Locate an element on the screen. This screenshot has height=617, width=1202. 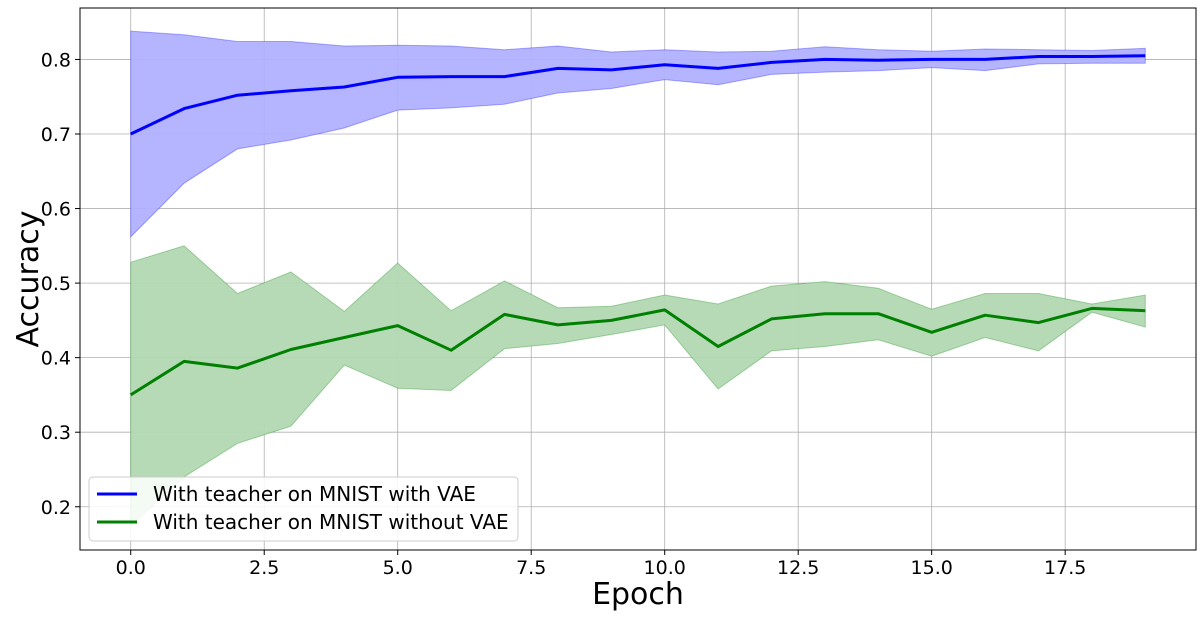
x-tick-label: 7.5 is located at coordinates (531, 568).